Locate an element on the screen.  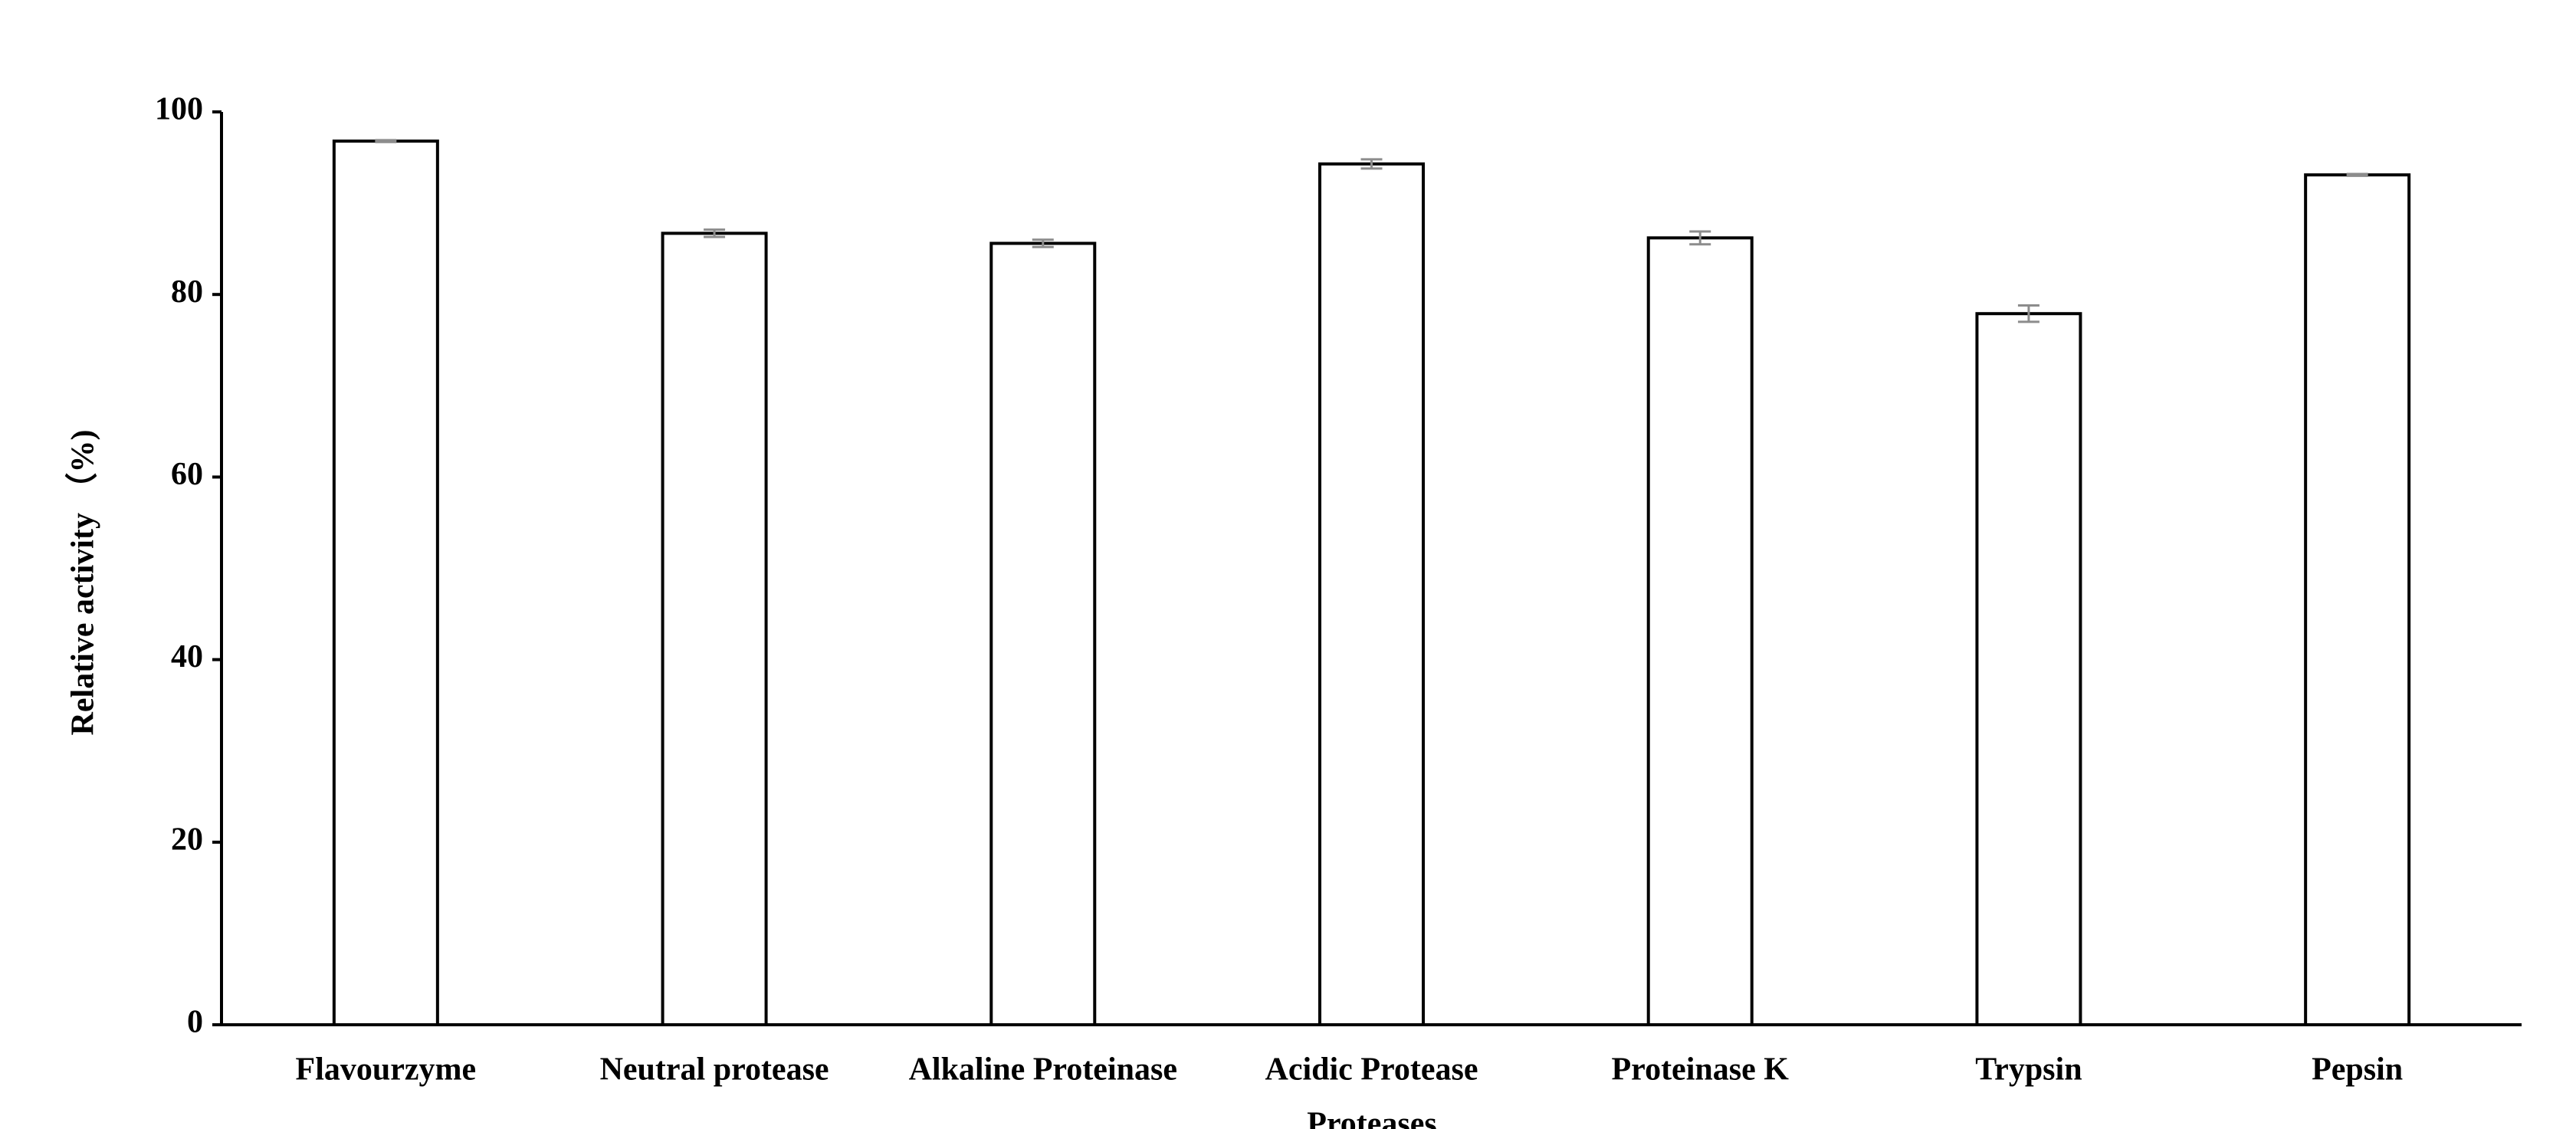
x-tick-label: Trypsin is located at coordinates (2028, 1070).